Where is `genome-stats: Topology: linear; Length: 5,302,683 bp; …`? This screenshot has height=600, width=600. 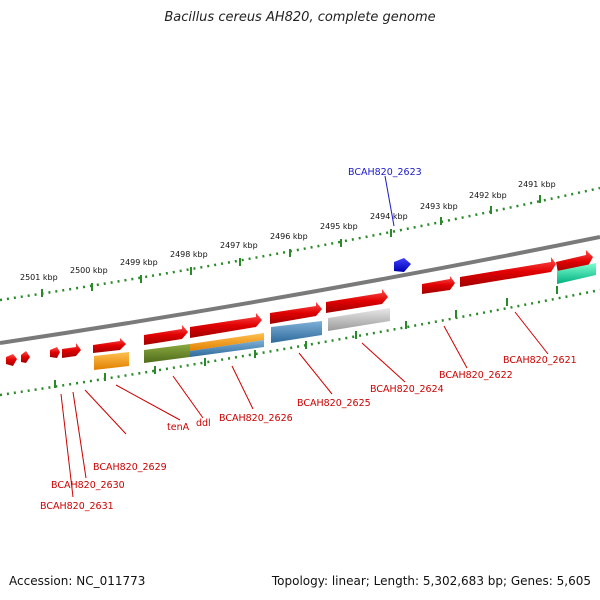
genome-stats: Topology: linear; Length: 5,302,683 bp; … is located at coordinates (431, 581).